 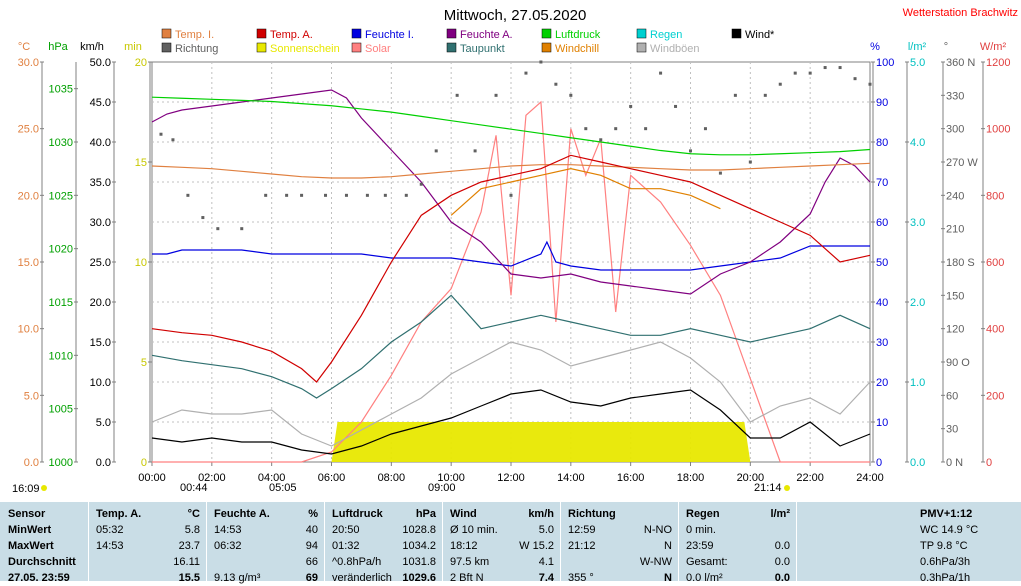 I want to click on mid-time-label: 00:44, so click(x=194, y=488).